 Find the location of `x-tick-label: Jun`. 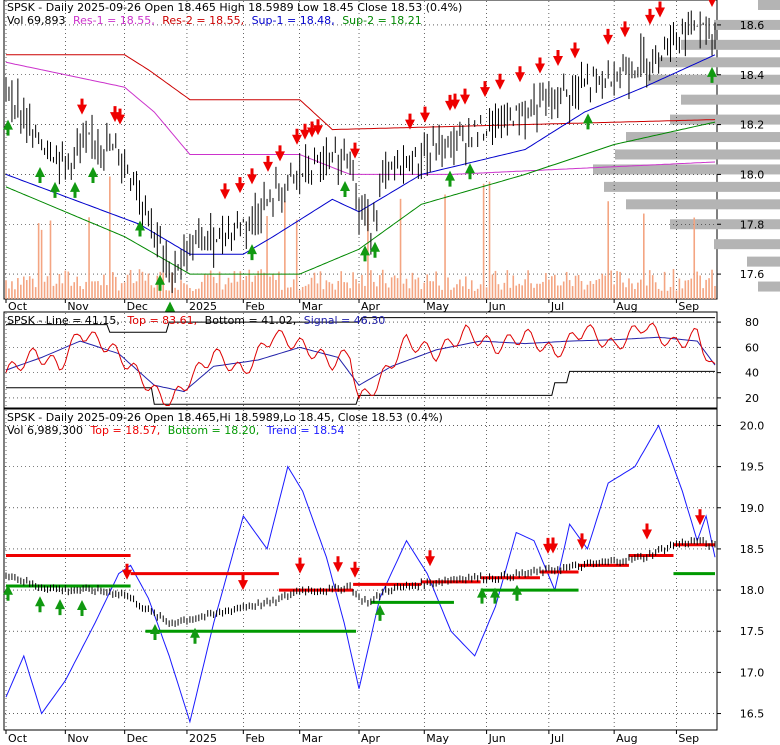

x-tick-label: Jun is located at coordinates (497, 306).